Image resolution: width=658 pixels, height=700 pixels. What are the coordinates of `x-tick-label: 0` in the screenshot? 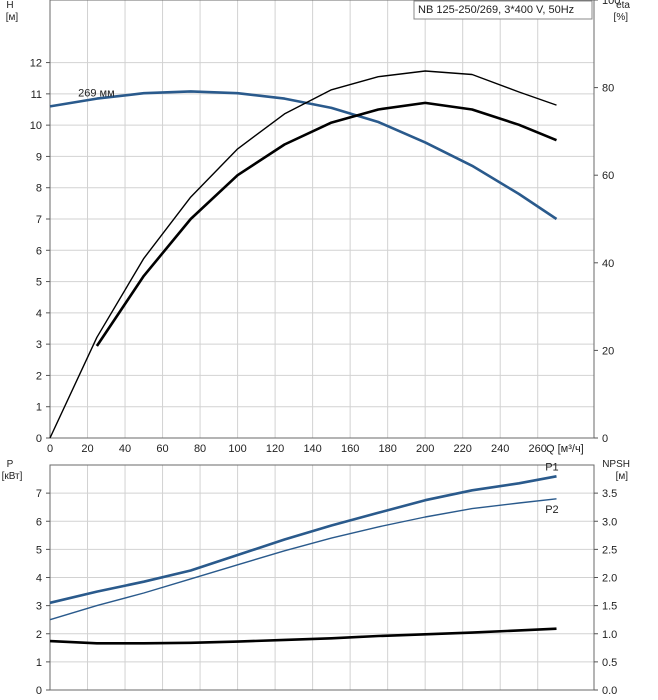 It's located at (50, 449).